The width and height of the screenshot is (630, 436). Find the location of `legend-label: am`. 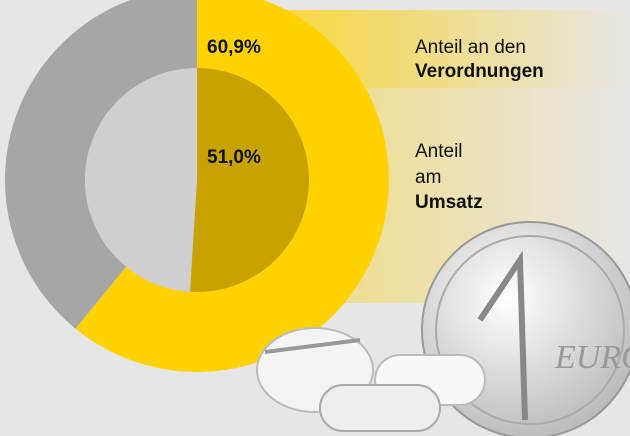

legend-label: am is located at coordinates (428, 177).